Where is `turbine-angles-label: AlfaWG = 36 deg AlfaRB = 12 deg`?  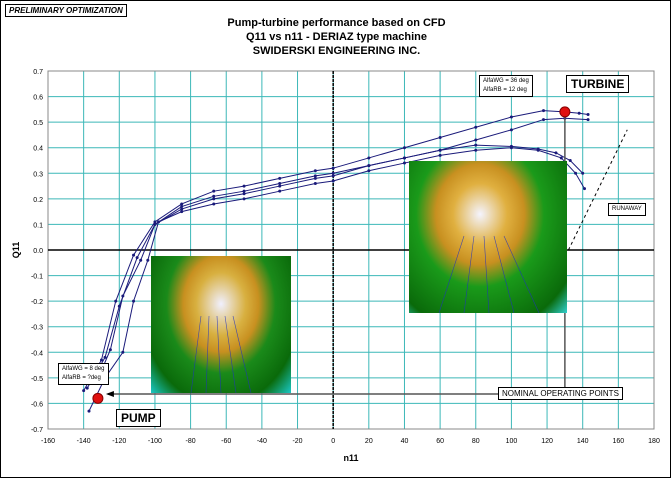
turbine-angles-label: AlfaWG = 36 deg AlfaRB = 12 deg is located at coordinates (506, 86).